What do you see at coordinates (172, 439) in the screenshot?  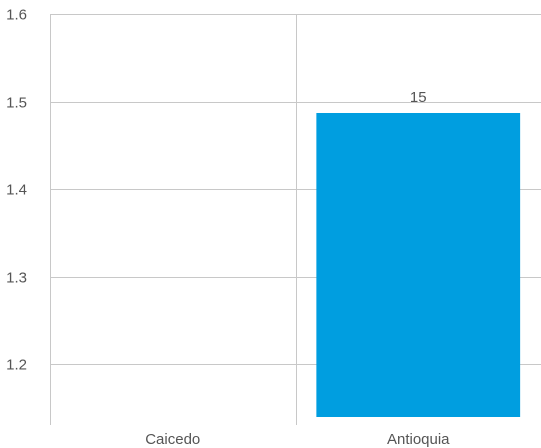 I see `x-tick-label: Caicedo` at bounding box center [172, 439].